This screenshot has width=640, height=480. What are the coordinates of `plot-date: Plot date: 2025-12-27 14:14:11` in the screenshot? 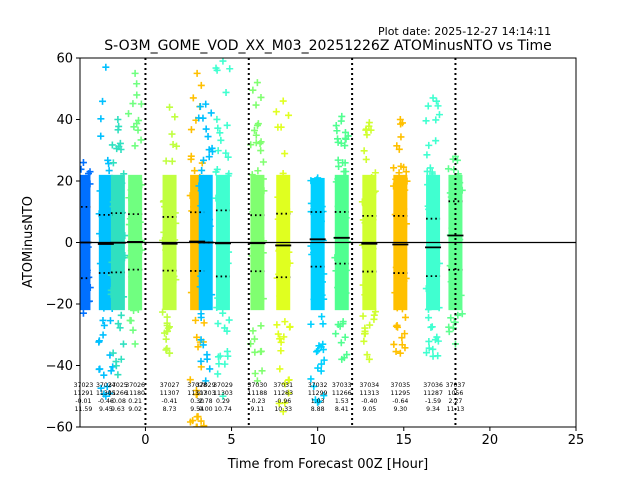 It's located at (464, 31).